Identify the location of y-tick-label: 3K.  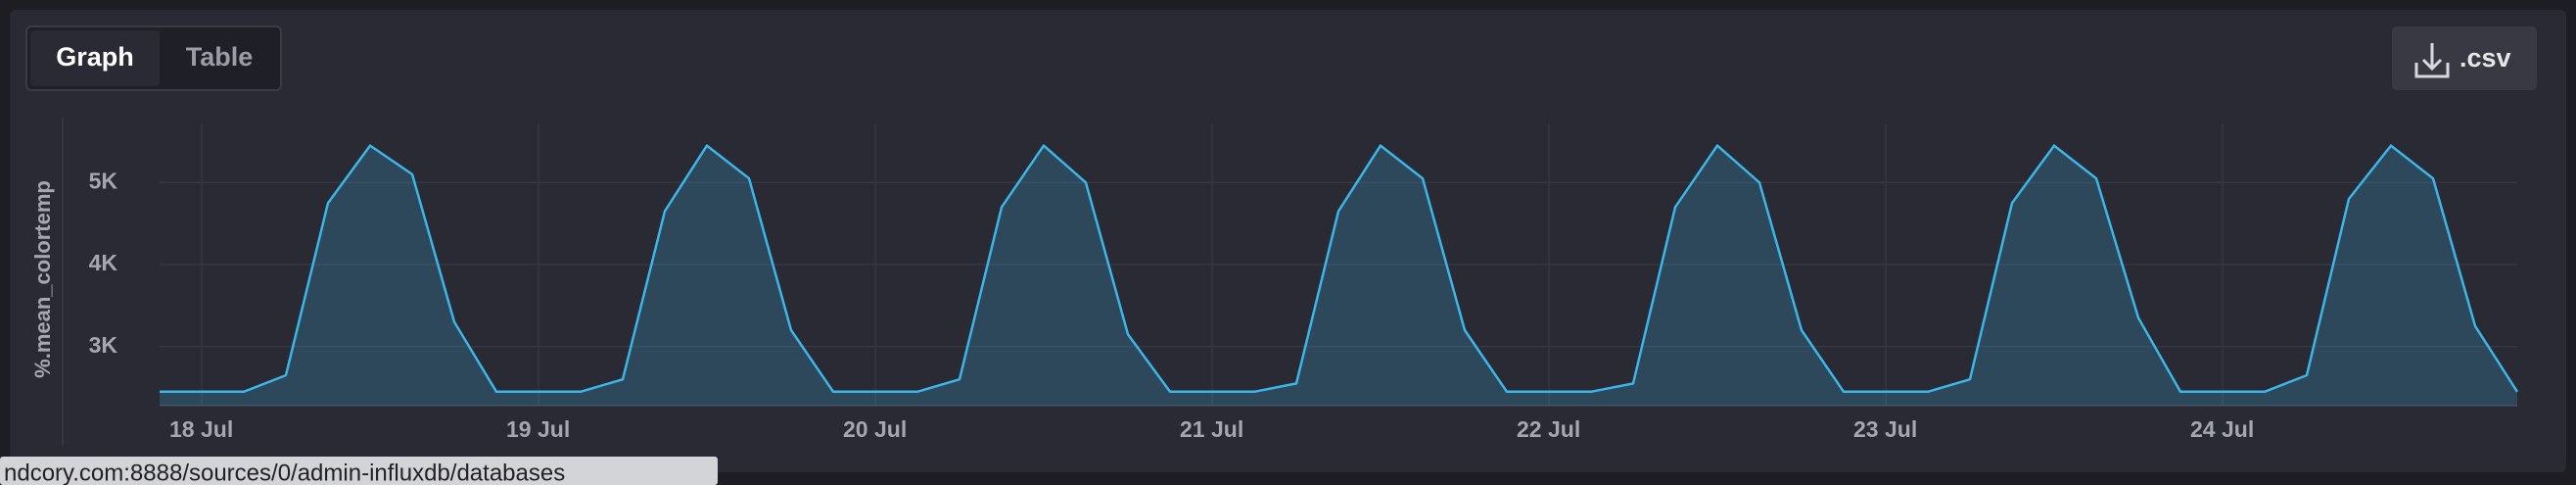
(104, 345).